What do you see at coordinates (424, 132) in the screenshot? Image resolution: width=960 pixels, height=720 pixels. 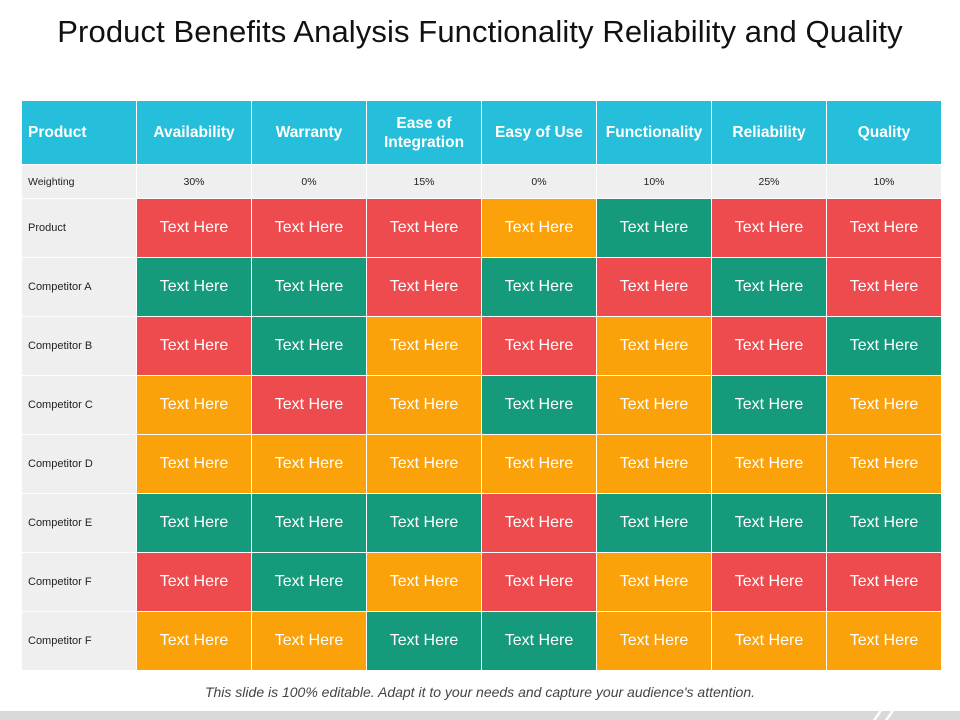 I see `header-ease-of-integration: Ease of Integration` at bounding box center [424, 132].